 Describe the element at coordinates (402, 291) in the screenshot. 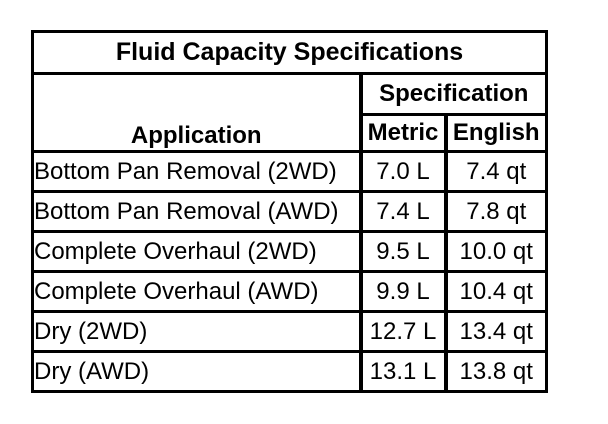

I see `metric-value-cell: 9.9 L` at that location.